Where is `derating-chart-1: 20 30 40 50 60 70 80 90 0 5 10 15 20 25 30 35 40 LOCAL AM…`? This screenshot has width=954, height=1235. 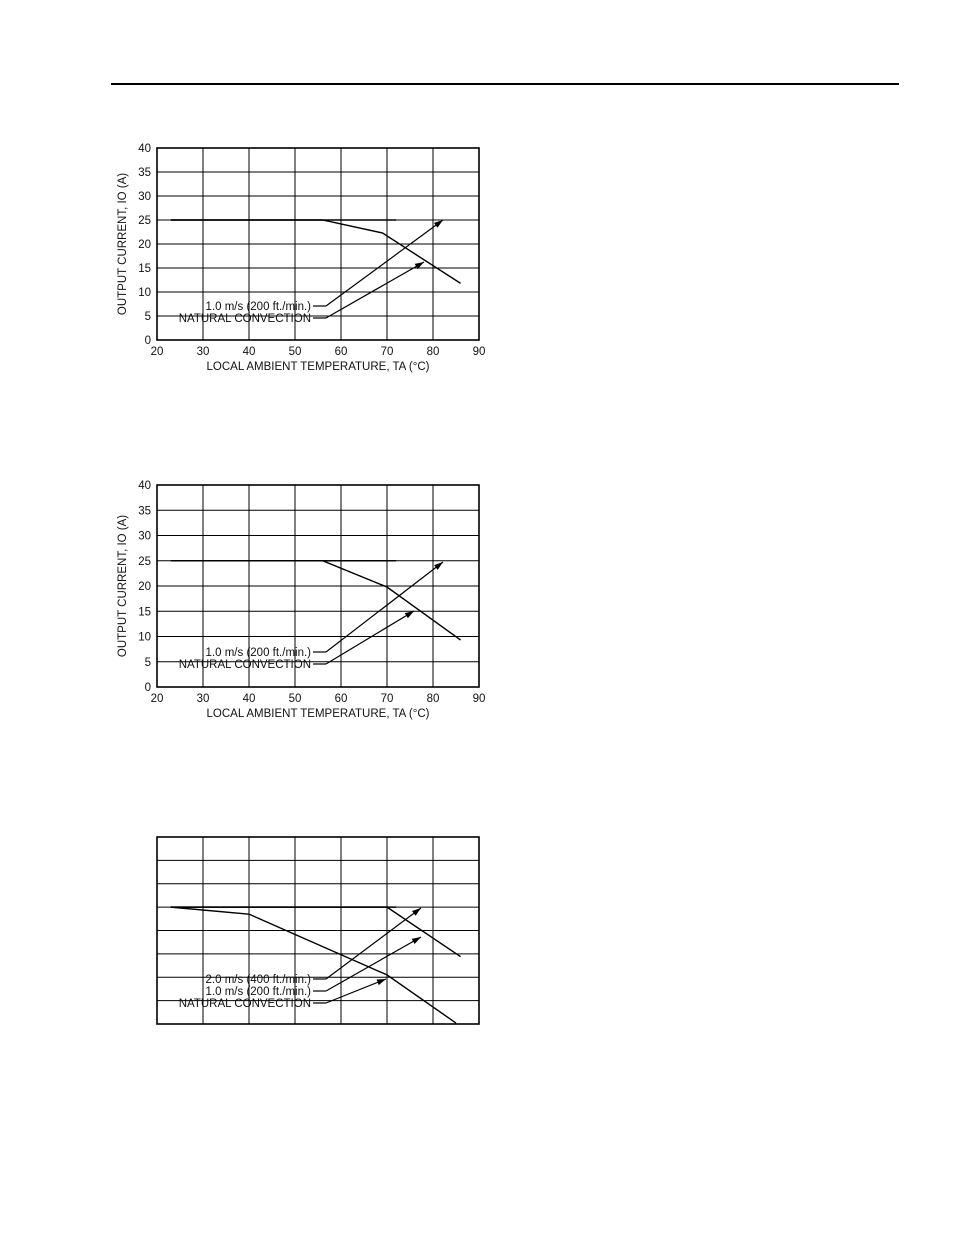 derating-chart-1: 20 30 40 50 60 70 80 90 0 5 10 15 20 25 30 35 40 LOCAL AM… is located at coordinates (301, 258).